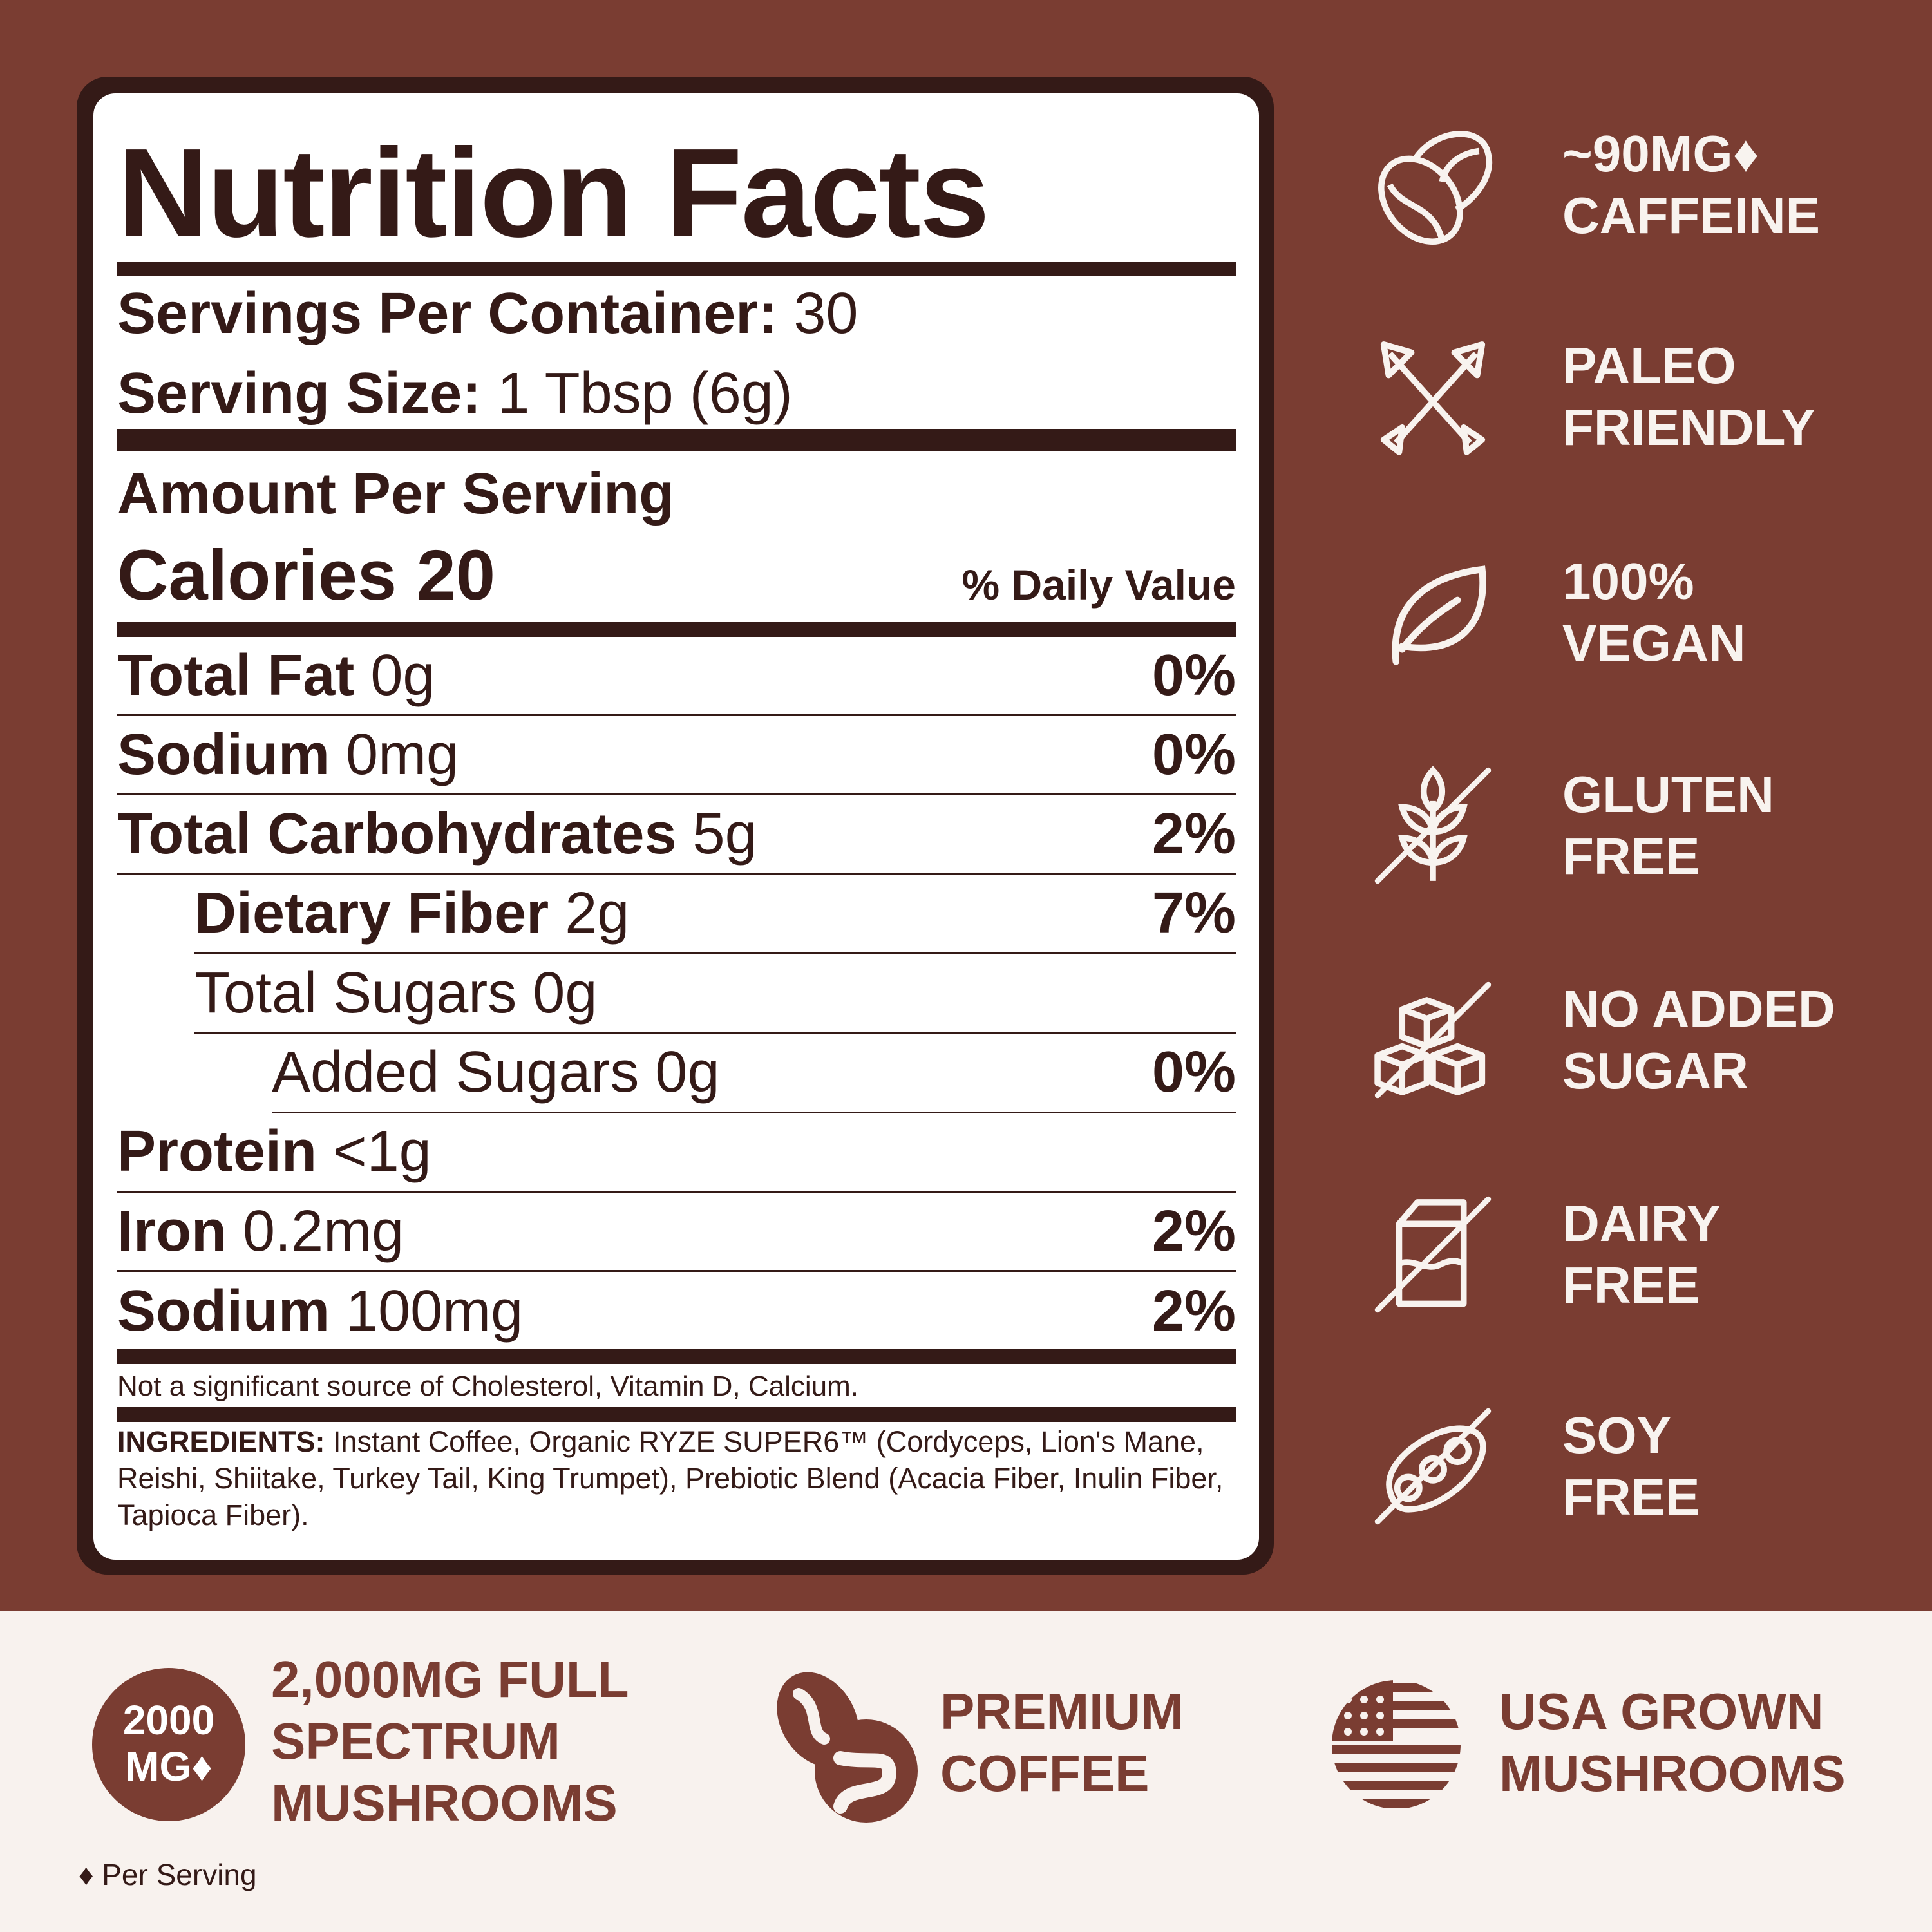 The width and height of the screenshot is (1932, 1932). Describe the element at coordinates (276, 676) in the screenshot. I see `nutrient-label: Total Fat 0g` at that location.